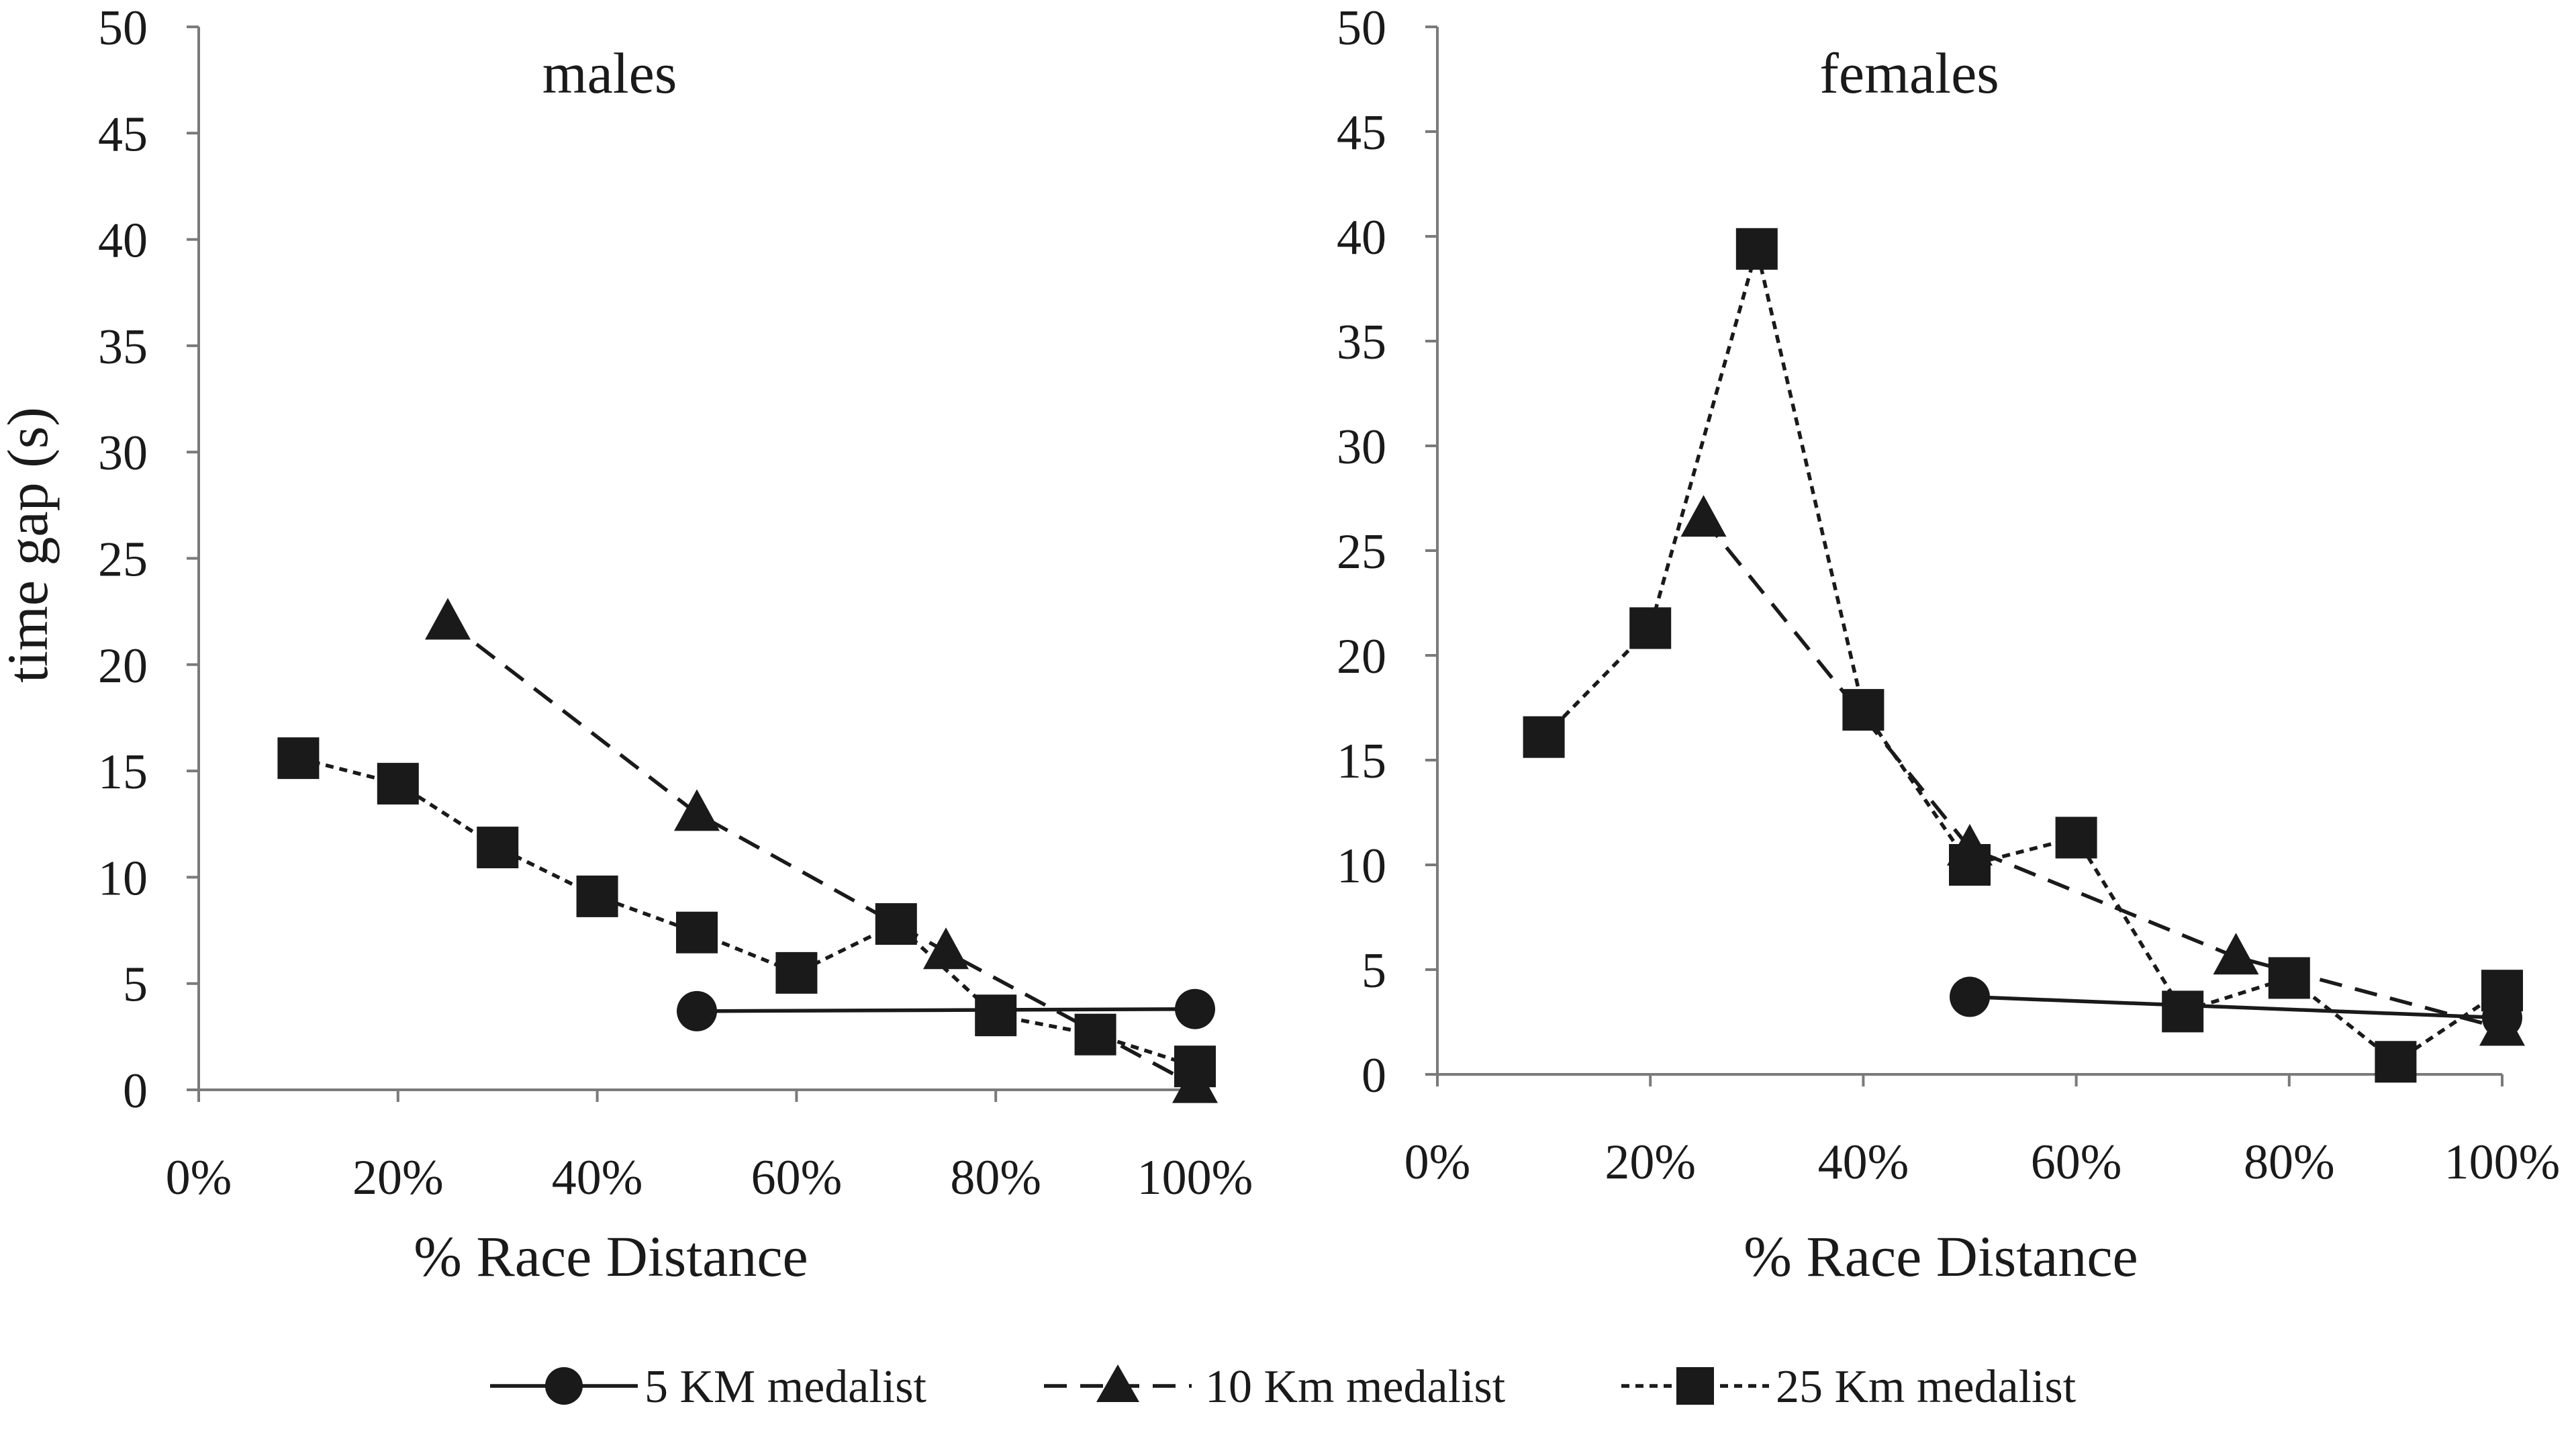 The width and height of the screenshot is (2576, 1441). I want to click on females-y-tick-label: 30, so click(1361, 448).